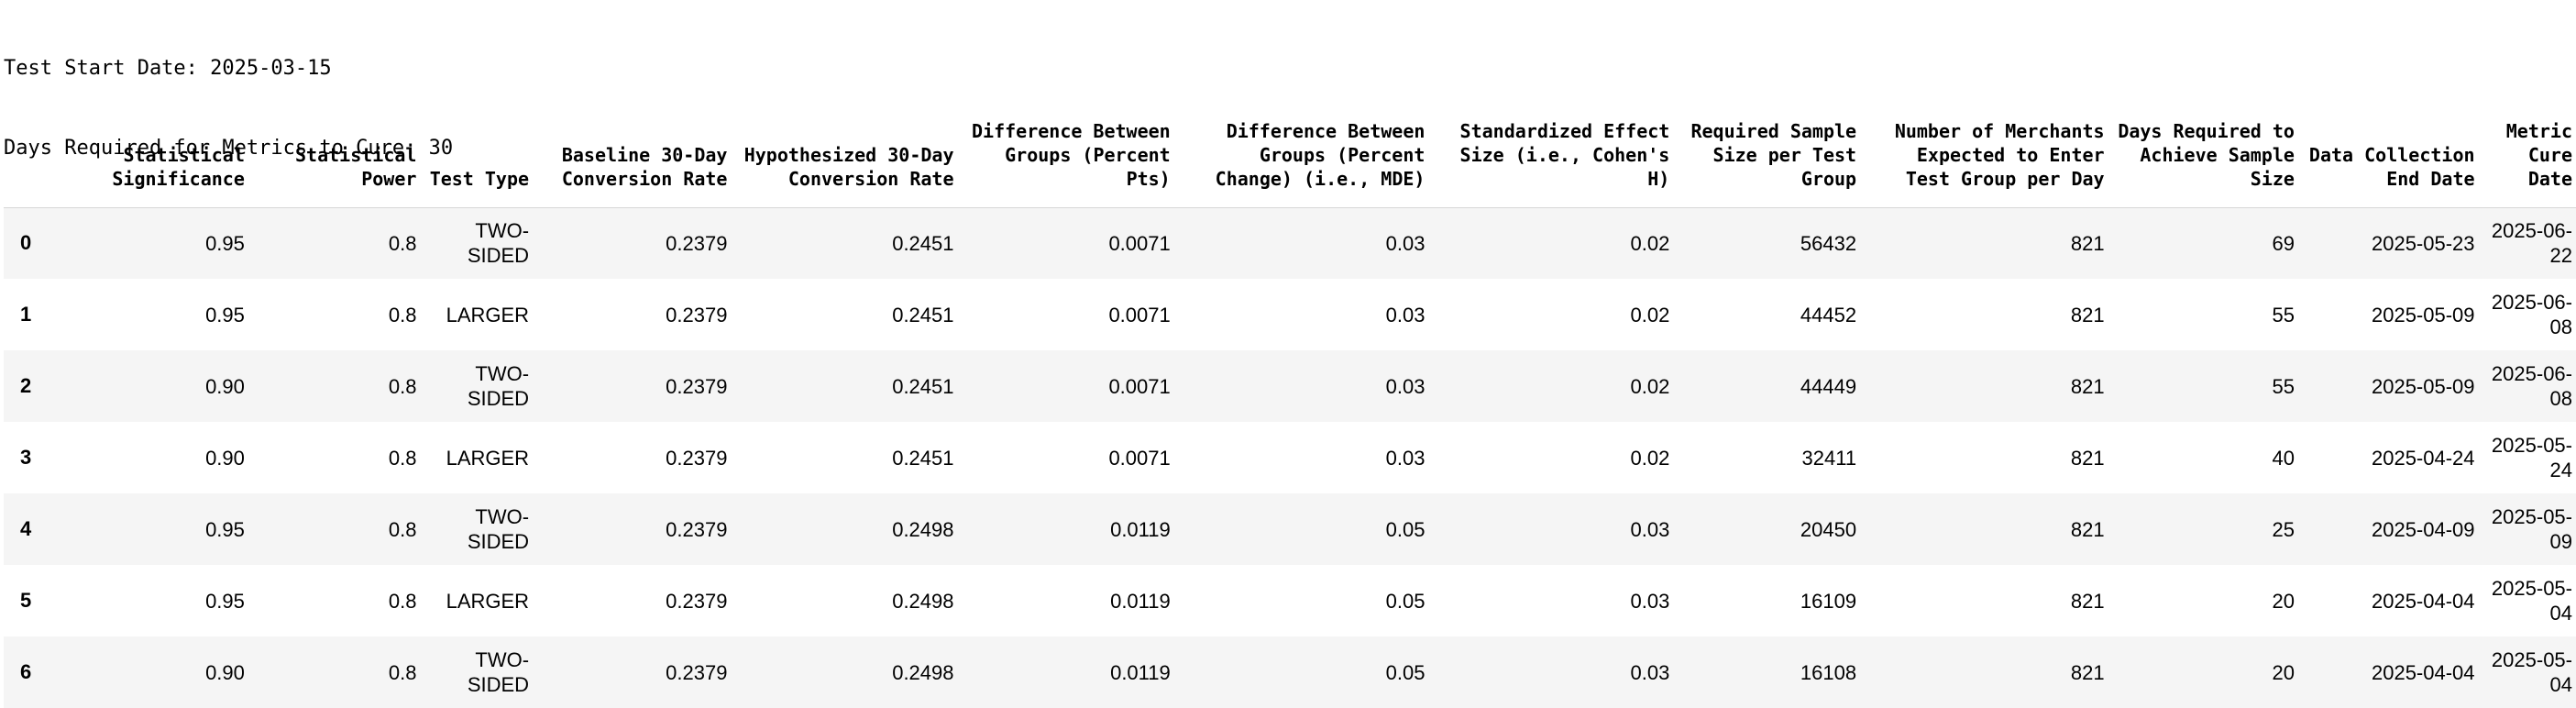  What do you see at coordinates (40, 145) in the screenshot?
I see `column-header-index` at bounding box center [40, 145].